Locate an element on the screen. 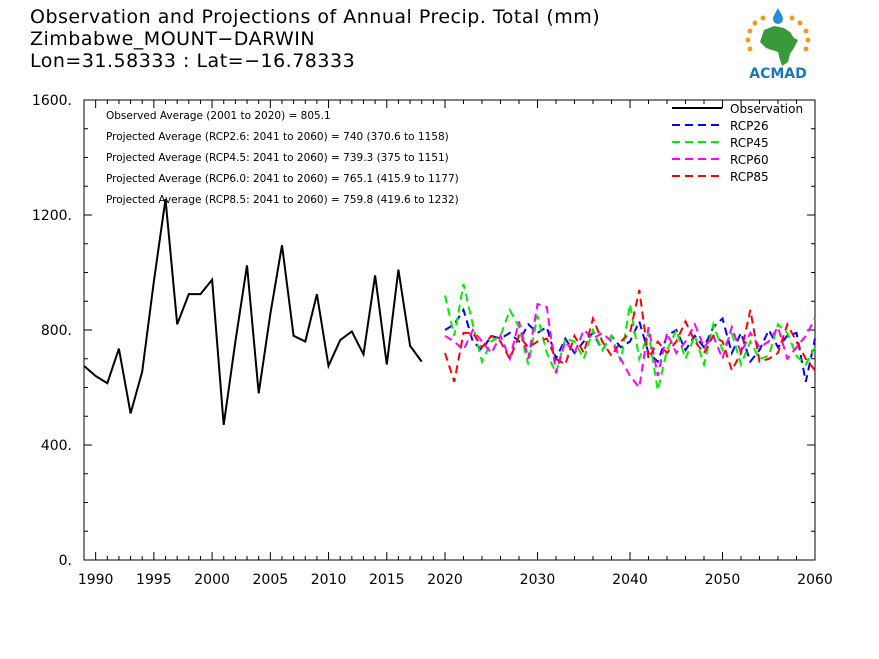  y-tick-label: 1200. is located at coordinates (52, 216).